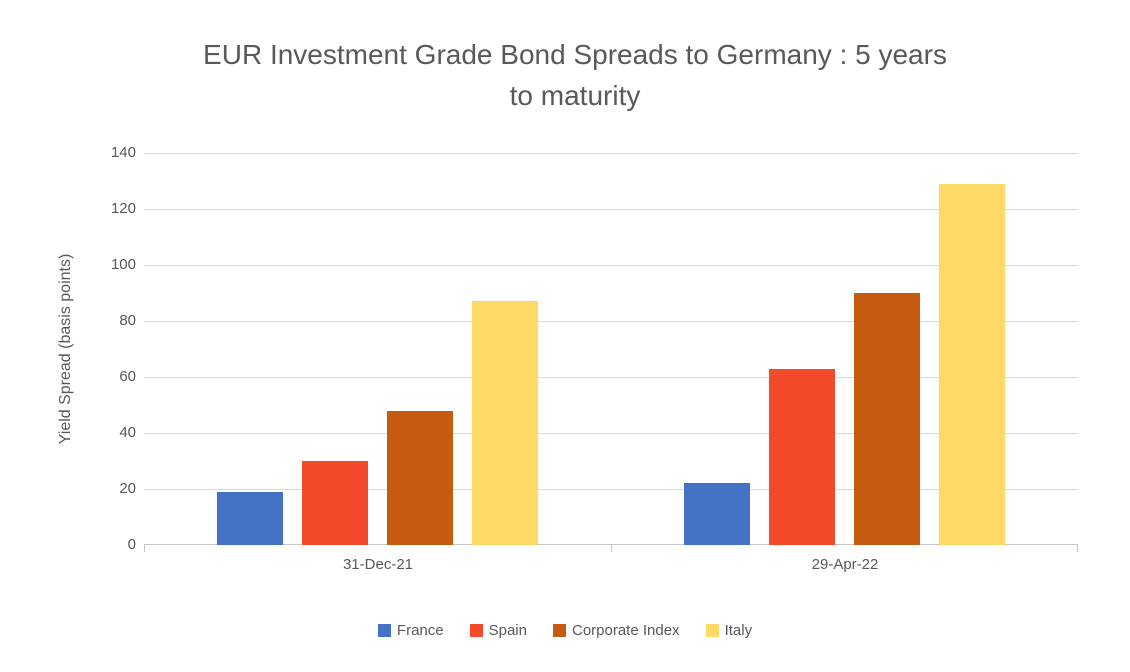 The width and height of the screenshot is (1130, 672). I want to click on legend-swatch-france, so click(384, 630).